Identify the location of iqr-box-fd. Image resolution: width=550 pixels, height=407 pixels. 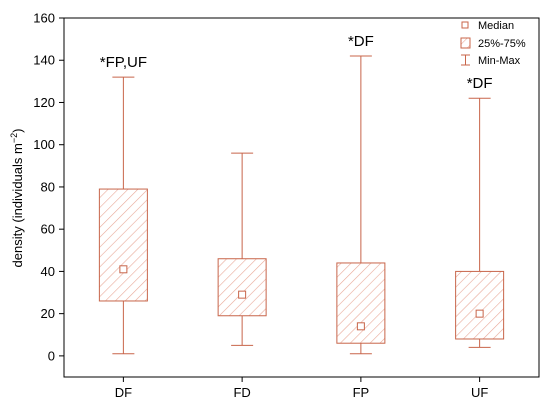
(242, 287).